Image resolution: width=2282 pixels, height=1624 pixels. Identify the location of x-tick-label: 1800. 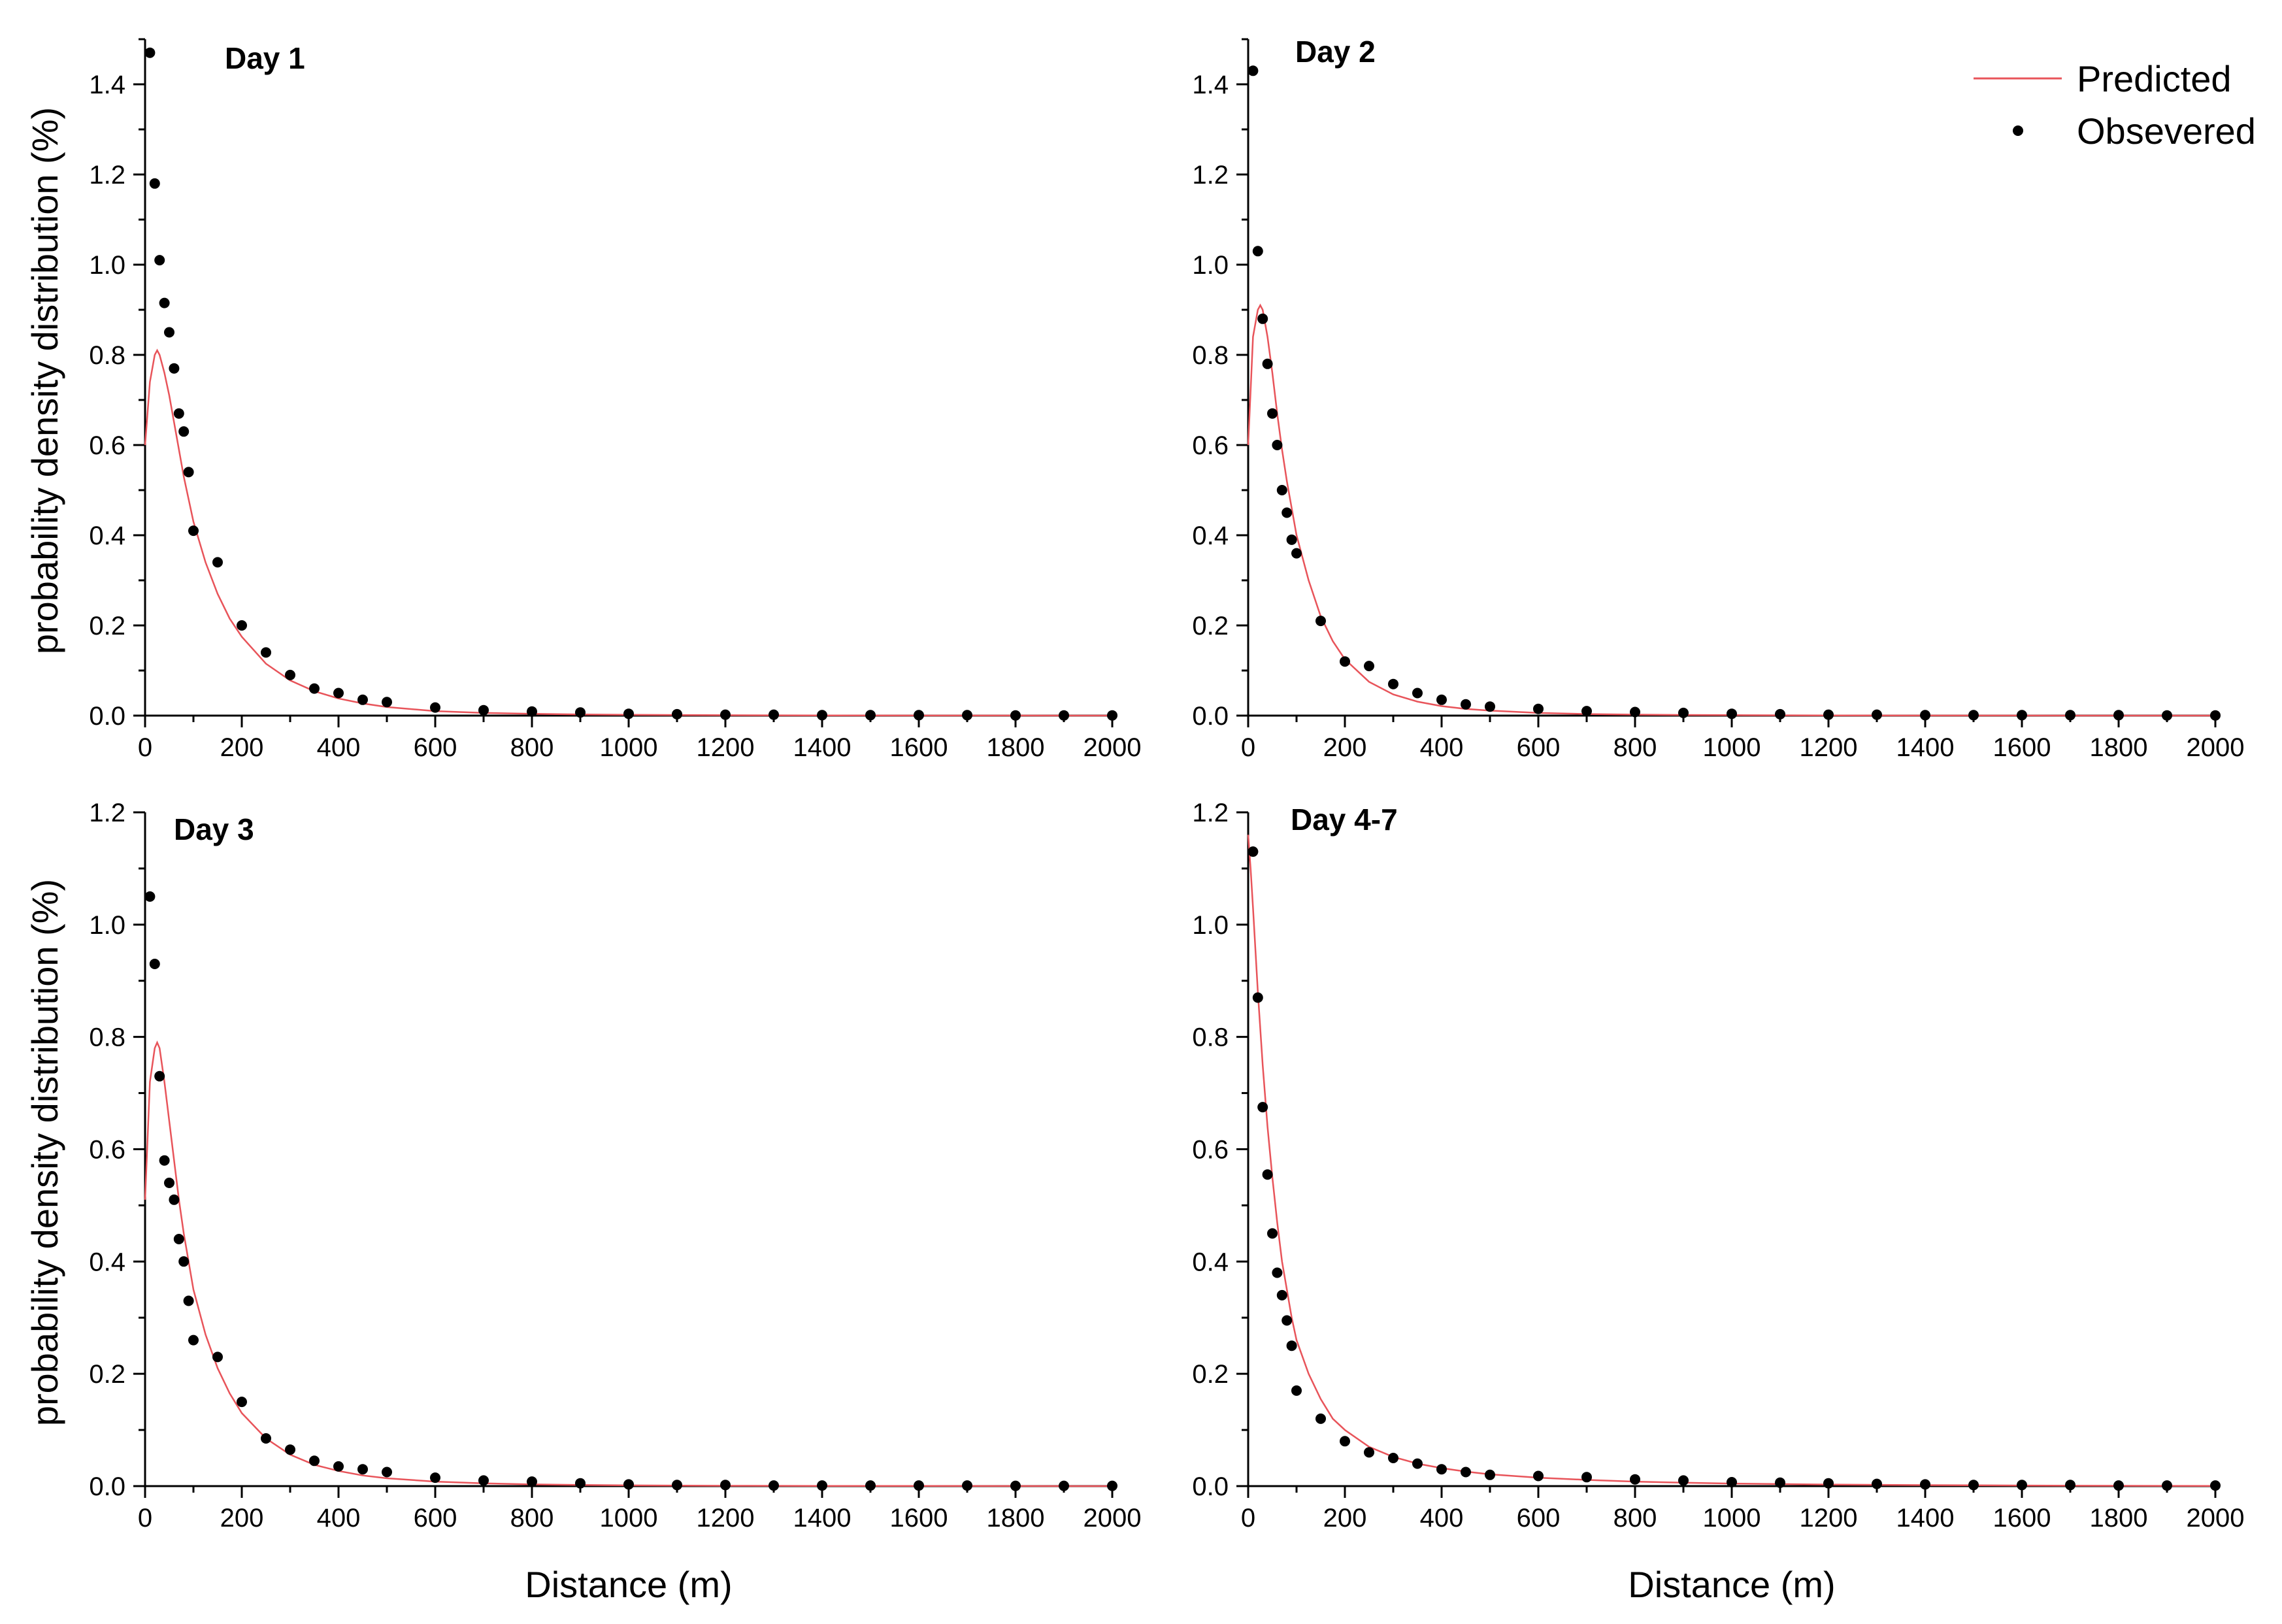
(1016, 747).